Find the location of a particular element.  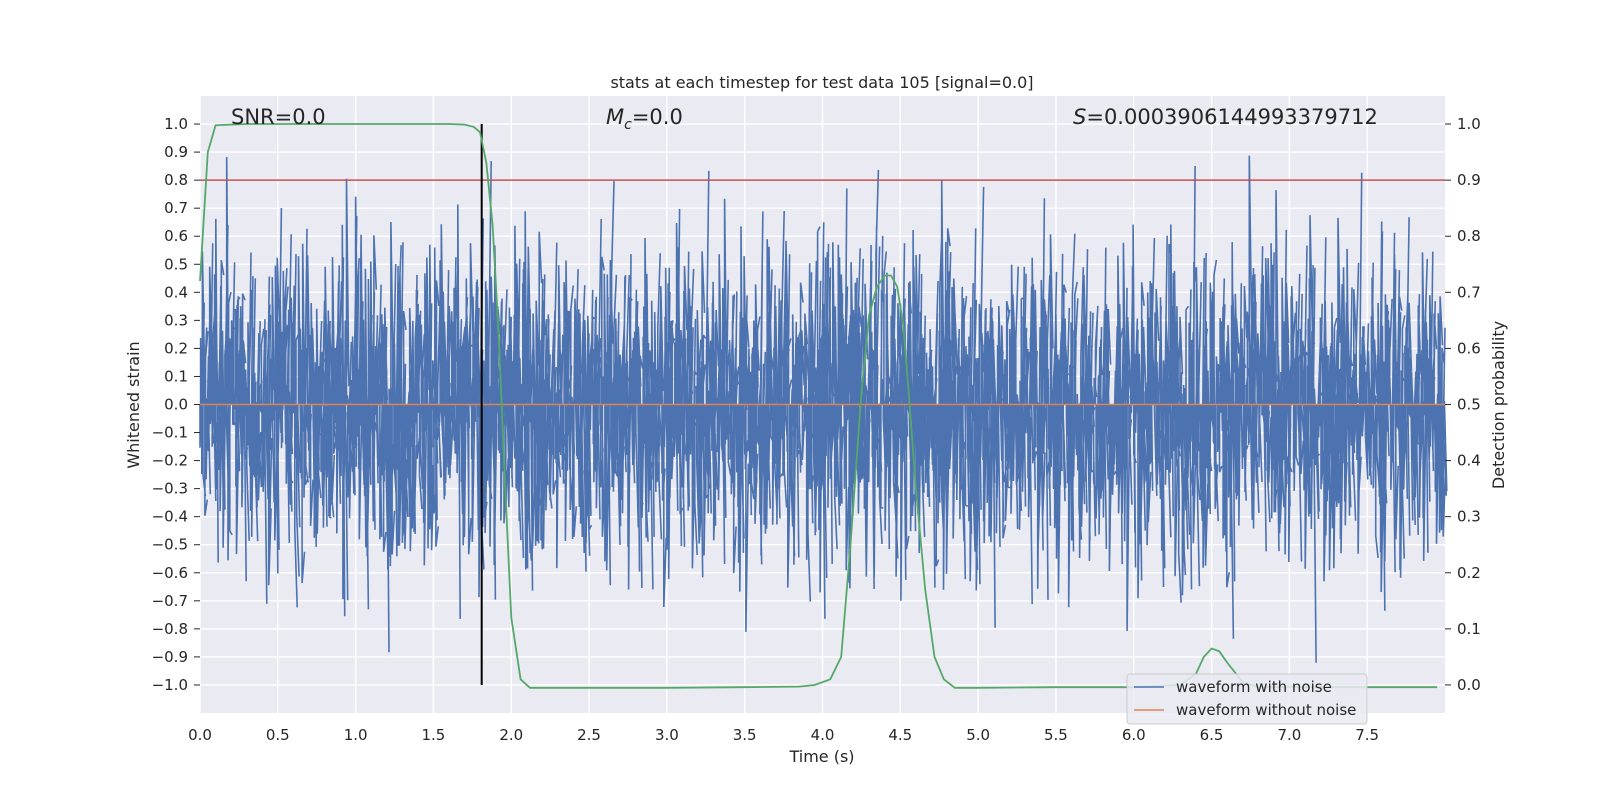

y-tick-label: −0.4 is located at coordinates (170, 517).